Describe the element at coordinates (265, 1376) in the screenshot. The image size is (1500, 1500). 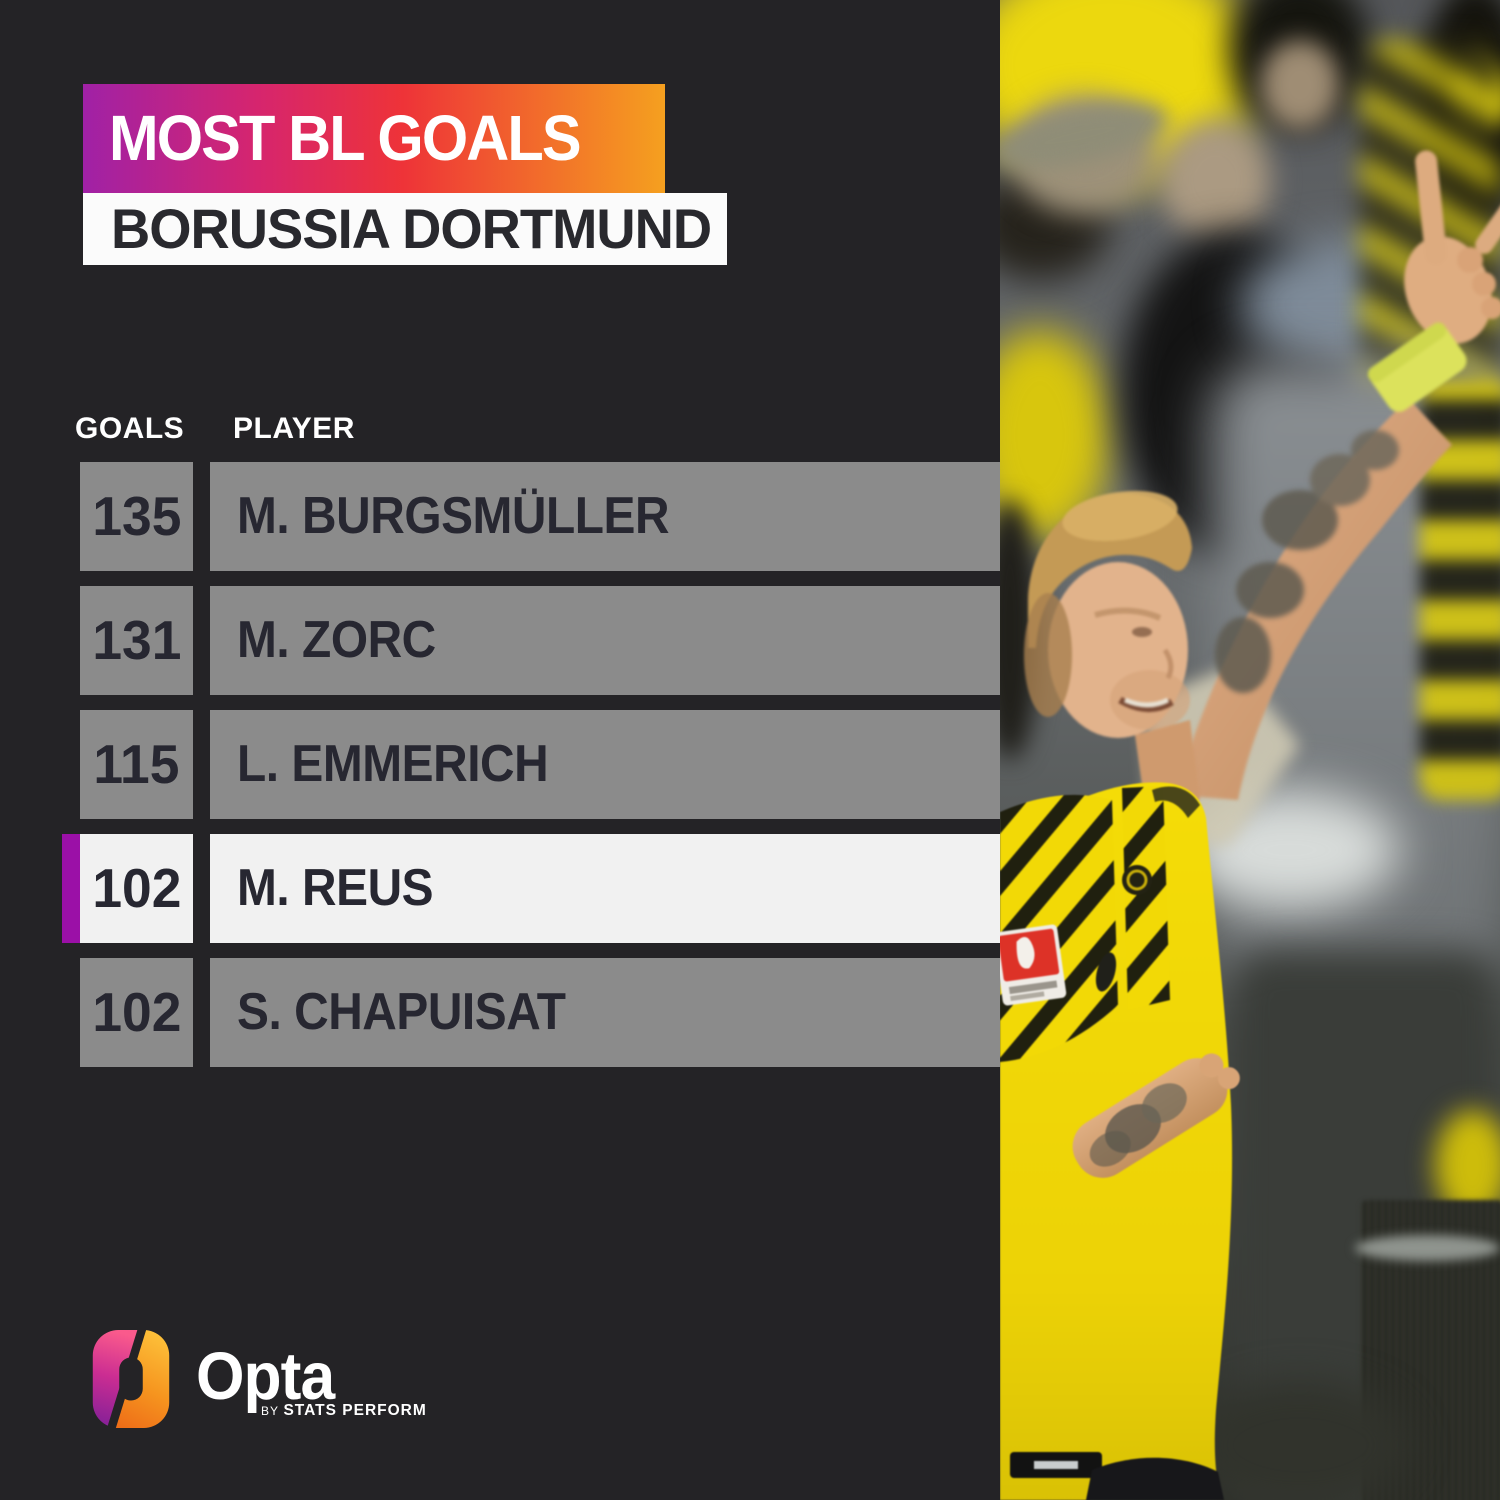
I see `opta-wordmark: Opta` at that location.